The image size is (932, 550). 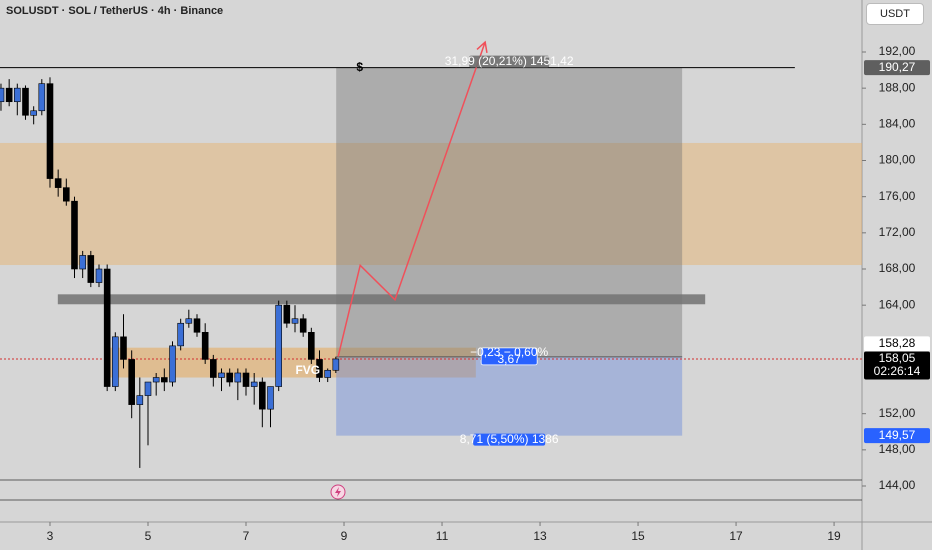 I want to click on x-tick-label: 11, so click(x=442, y=536).